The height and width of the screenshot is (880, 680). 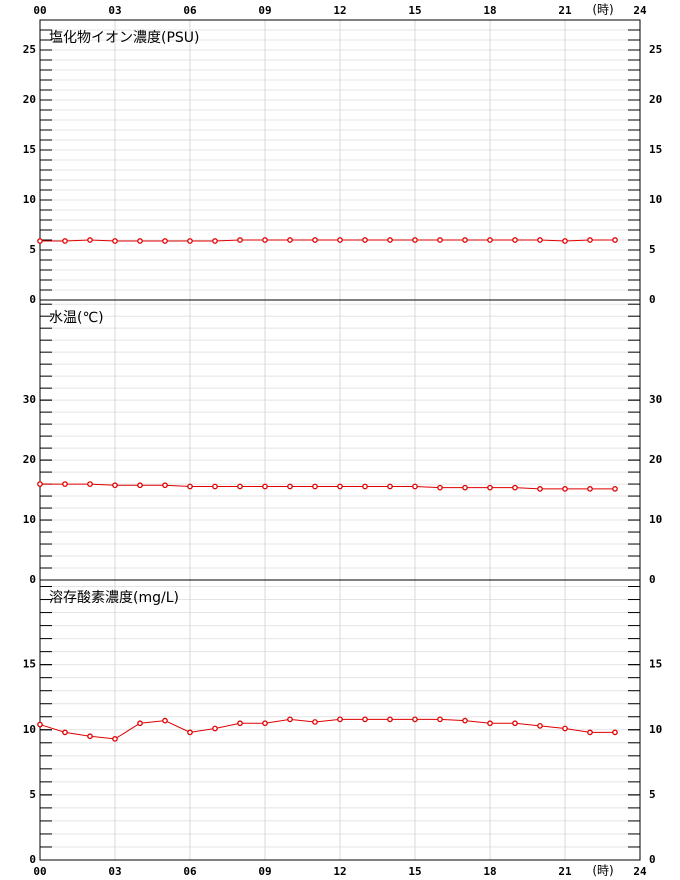 What do you see at coordinates (264, 10) in the screenshot?
I see `x-tick-label: 09` at bounding box center [264, 10].